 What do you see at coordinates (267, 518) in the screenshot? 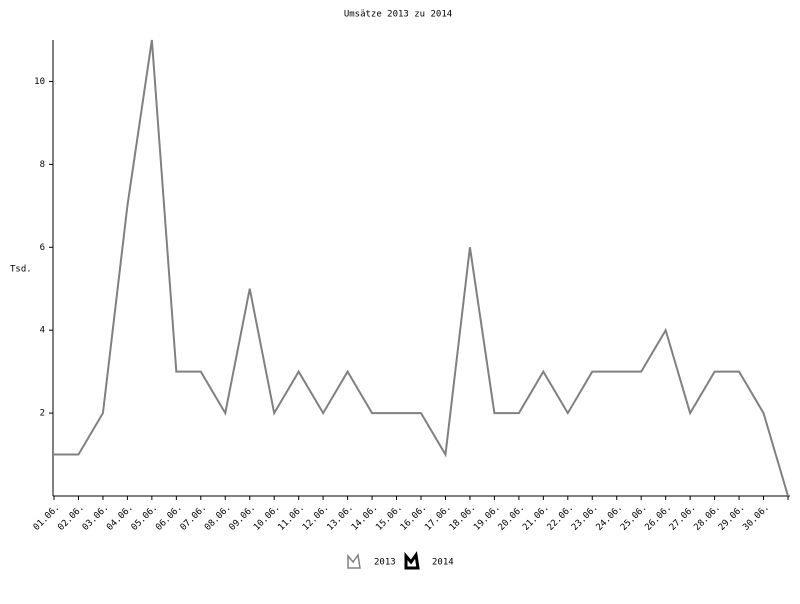
I see `x-tick-label: 10.06.` at bounding box center [267, 518].